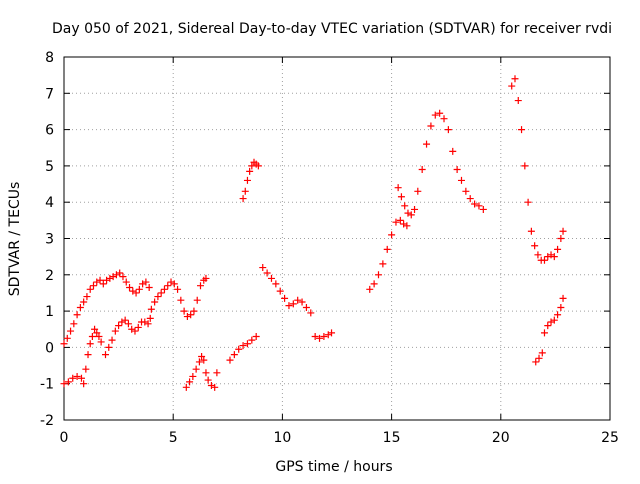 The image size is (640, 484). Describe the element at coordinates (49, 240) in the screenshot. I see `y-tick-label: 3` at that location.